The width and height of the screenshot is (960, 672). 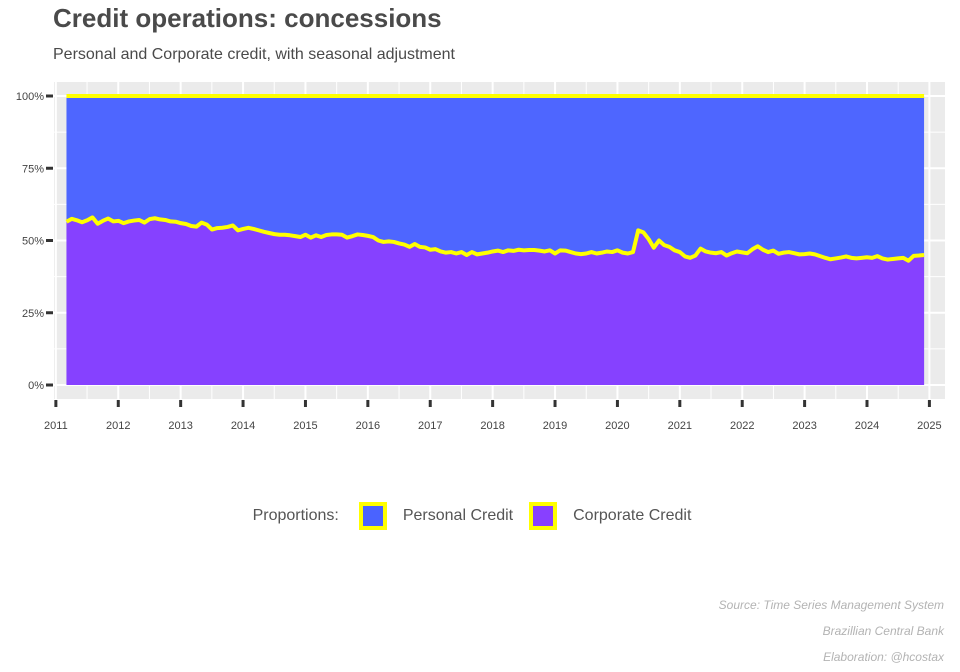 What do you see at coordinates (543, 516) in the screenshot?
I see `legend-swatch-corporate-credit` at bounding box center [543, 516].